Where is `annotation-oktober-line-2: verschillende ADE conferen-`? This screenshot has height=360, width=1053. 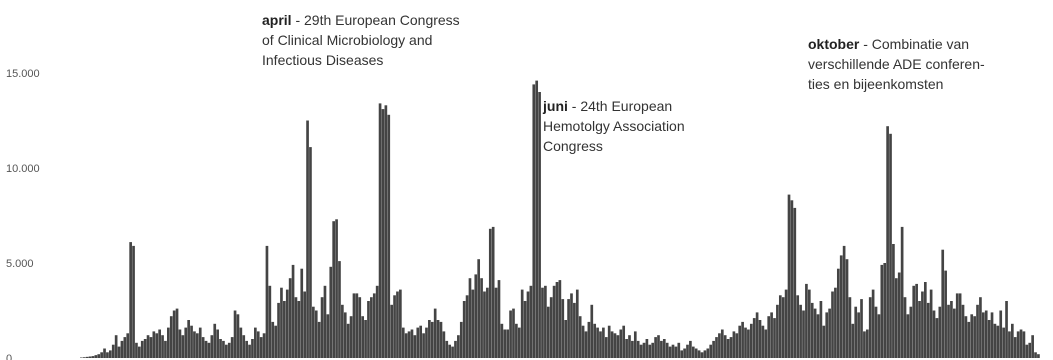
annotation-oktober-line-2: verschillende ADE conferen- is located at coordinates (896, 64).